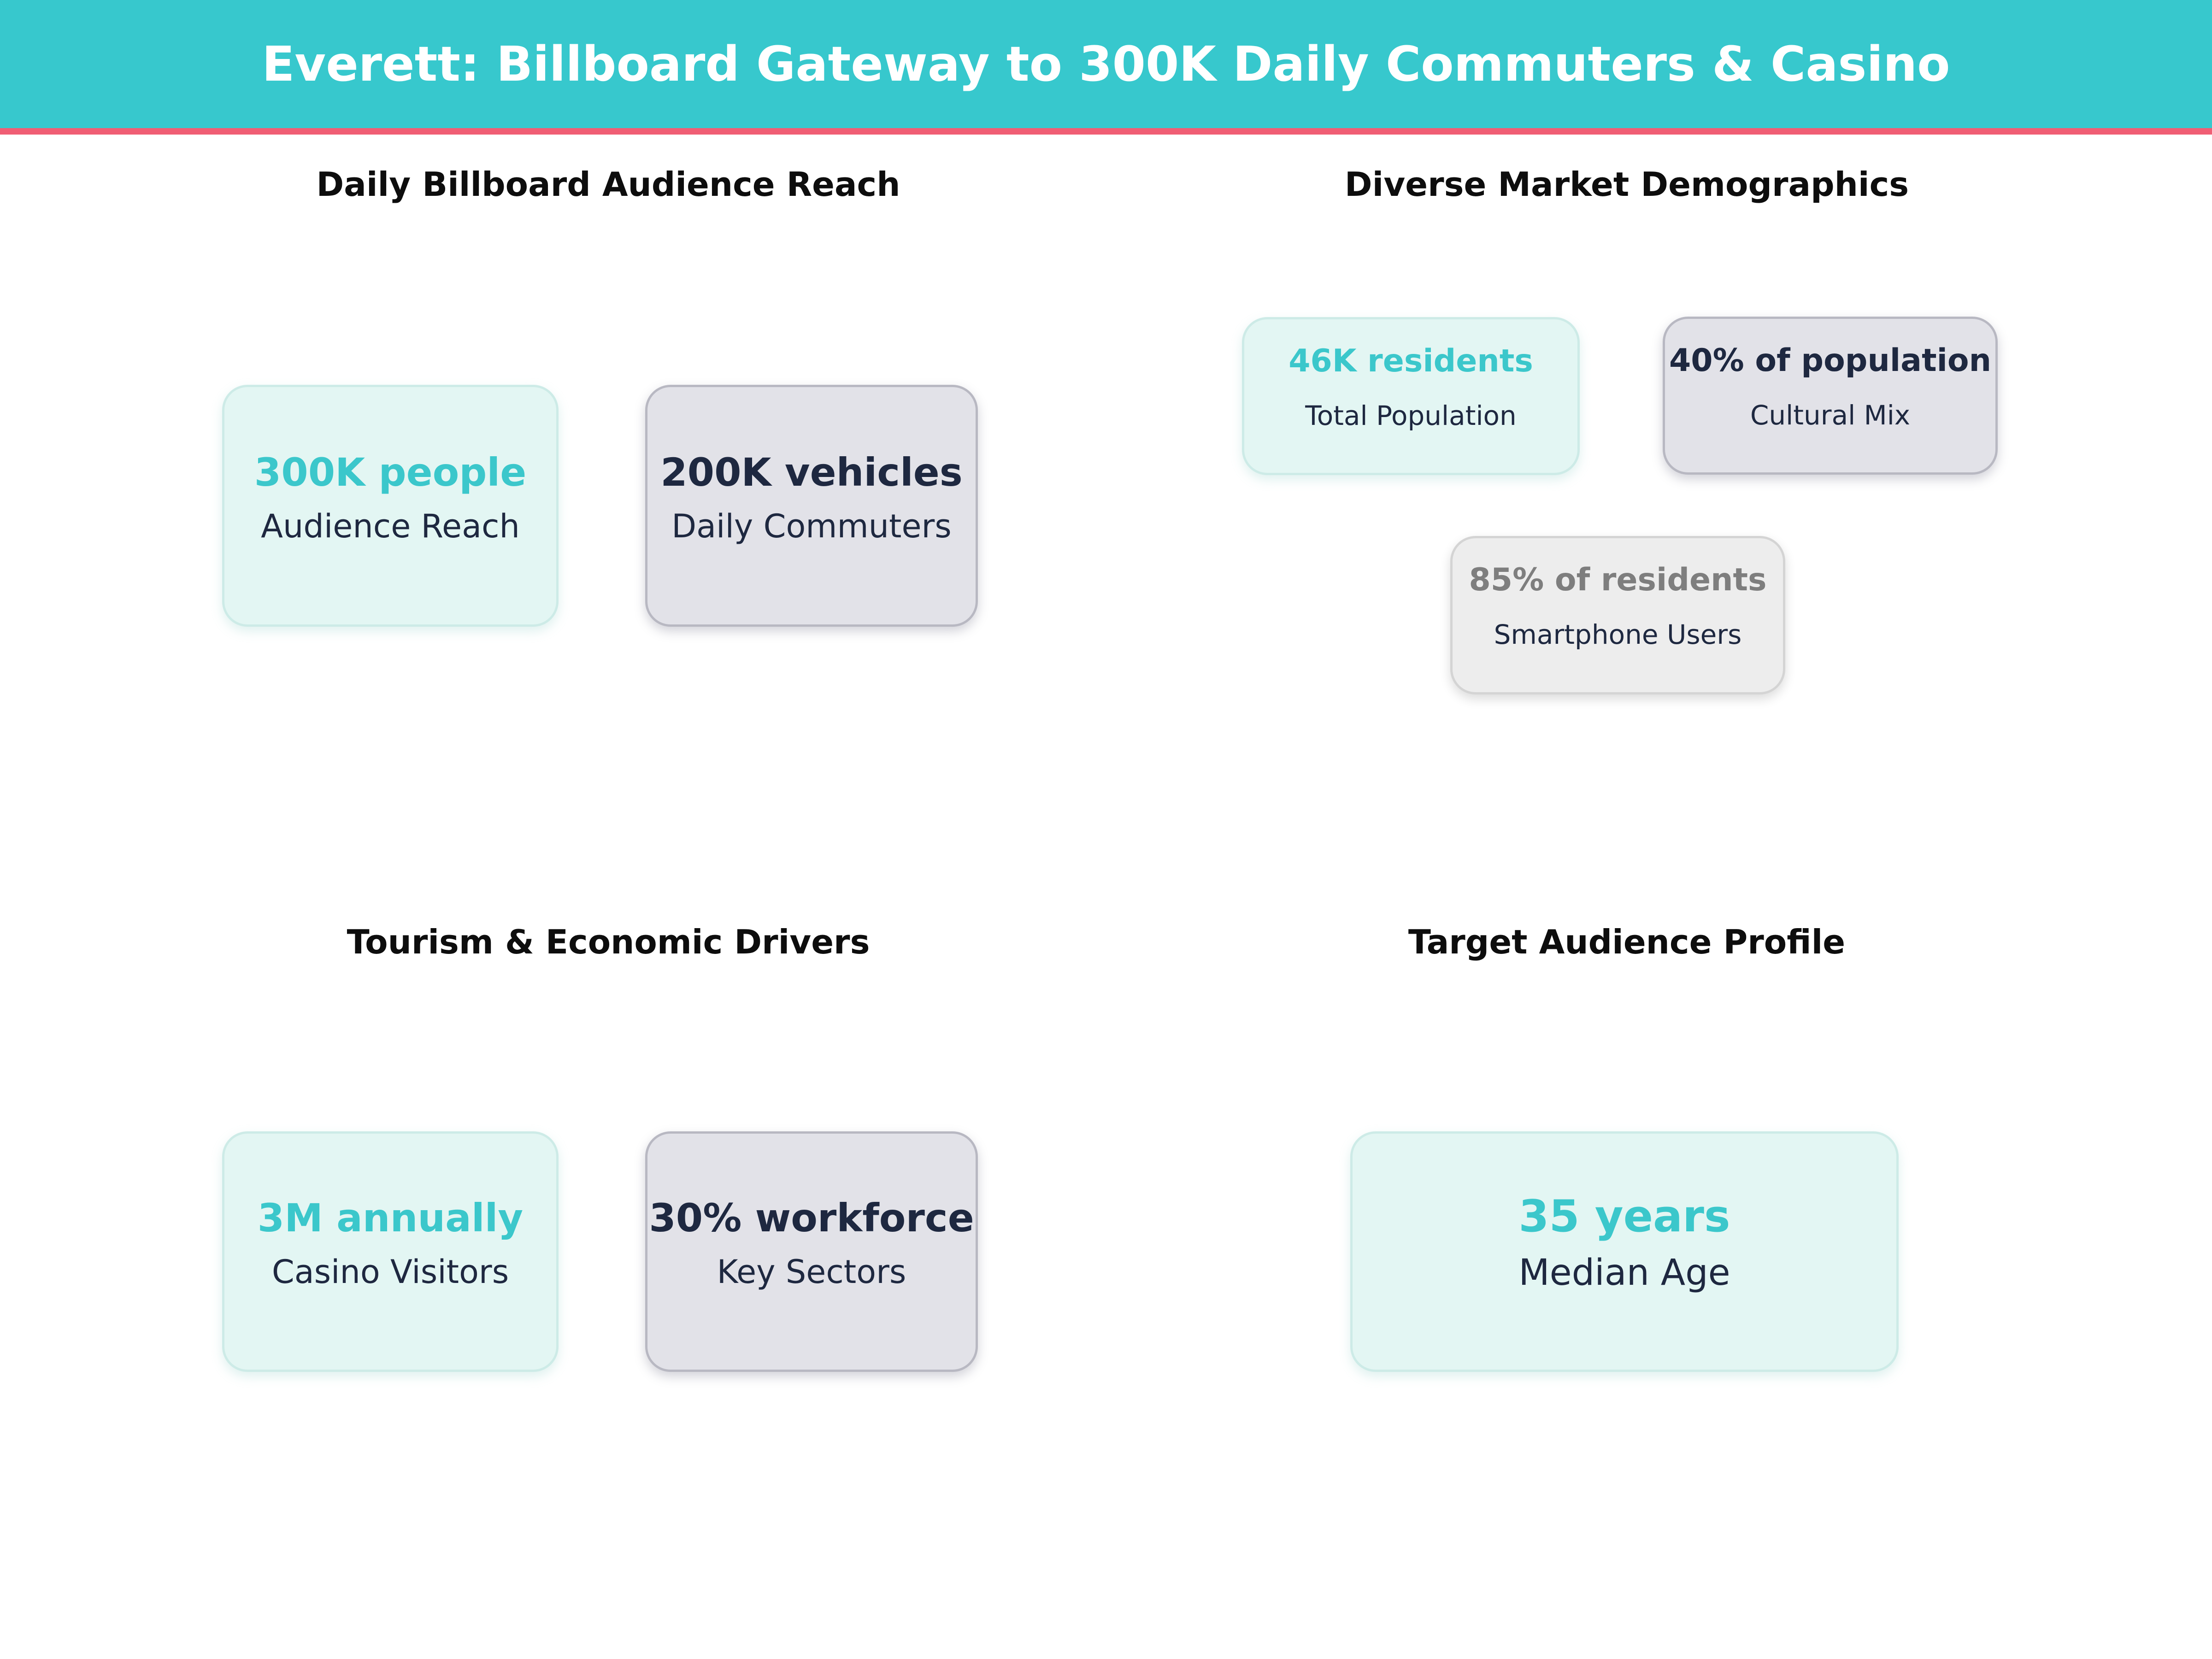  Describe the element at coordinates (811, 526) in the screenshot. I see `stat-label-daily-commuters: Daily Commuters` at that location.